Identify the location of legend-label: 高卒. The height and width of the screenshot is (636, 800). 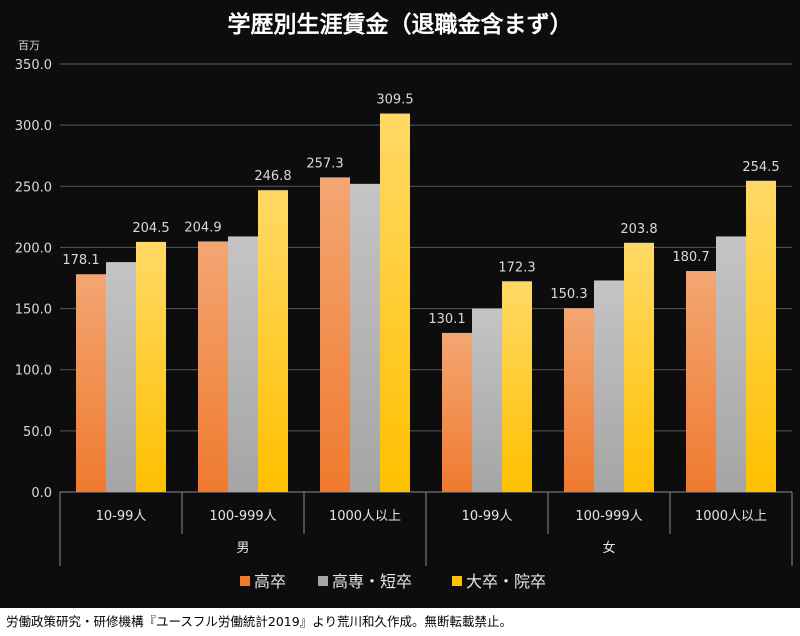
(270, 581).